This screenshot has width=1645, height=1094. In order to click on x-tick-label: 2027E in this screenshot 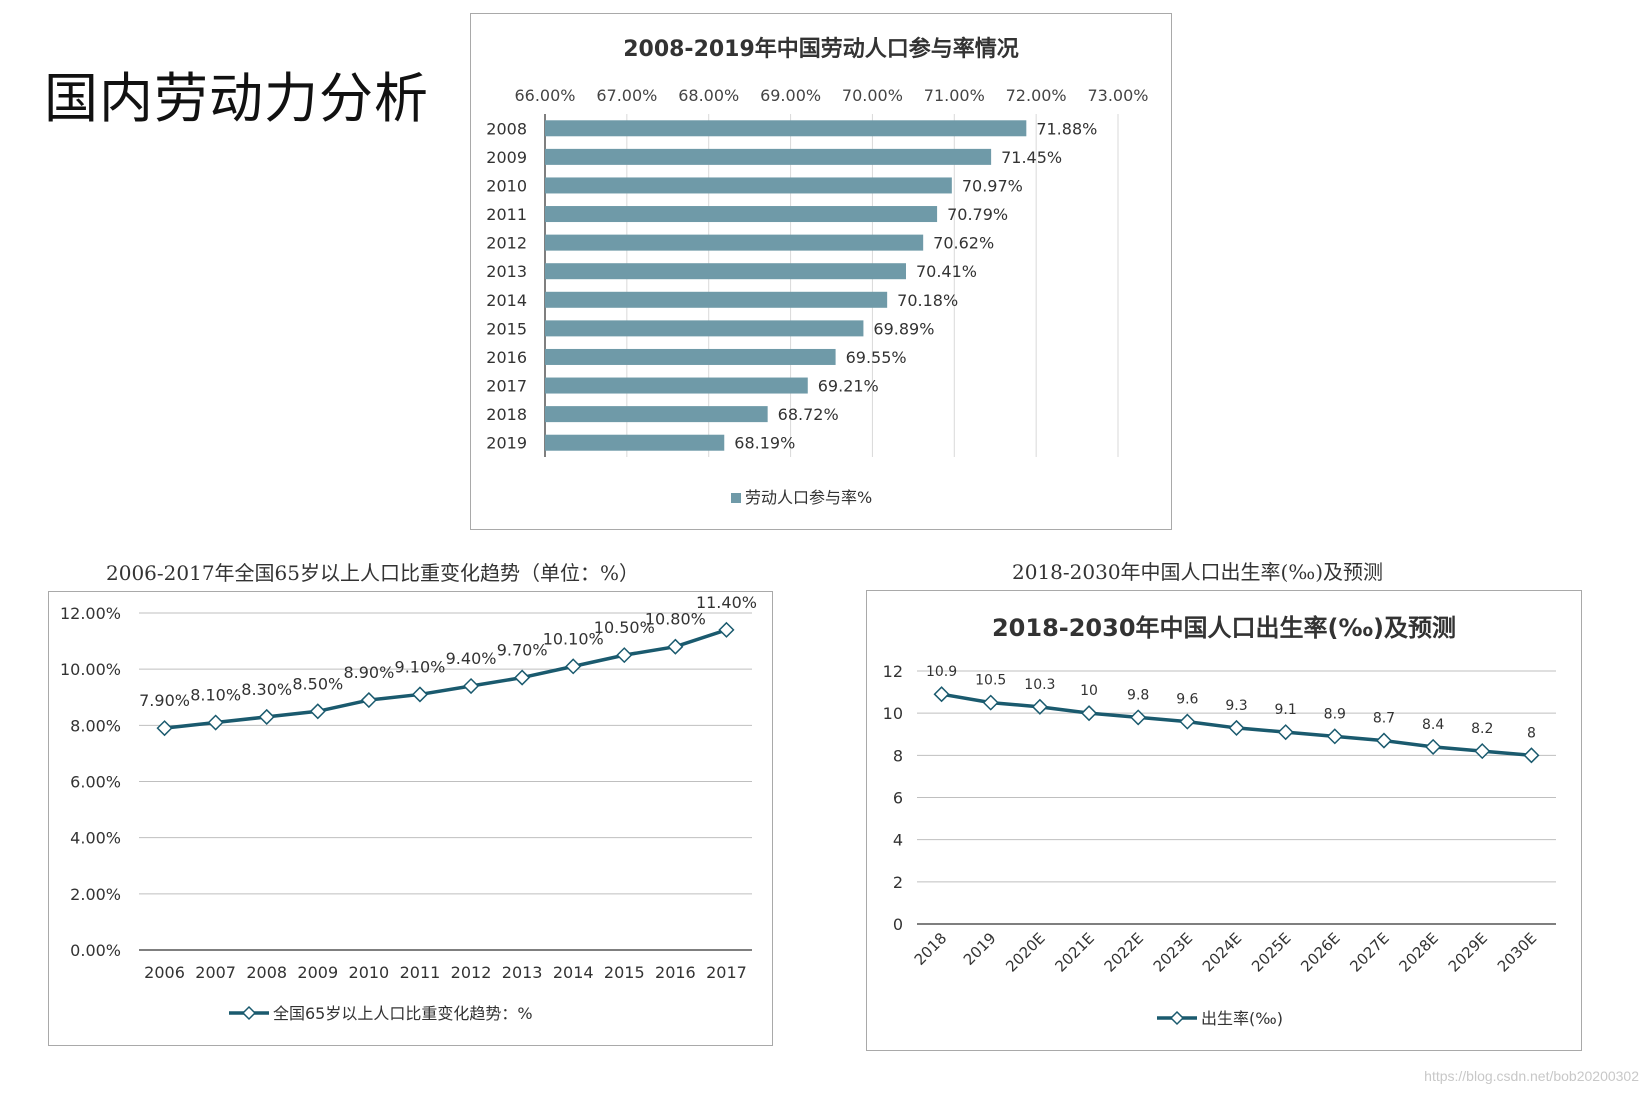, I will do `click(1369, 952)`.